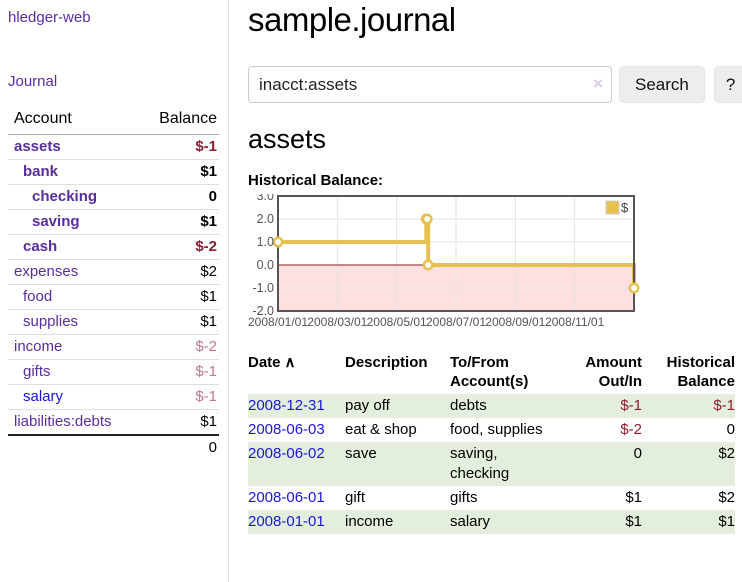  Describe the element at coordinates (489, 372) in the screenshot. I see `register-header-accounts: To/From Account(s)` at that location.